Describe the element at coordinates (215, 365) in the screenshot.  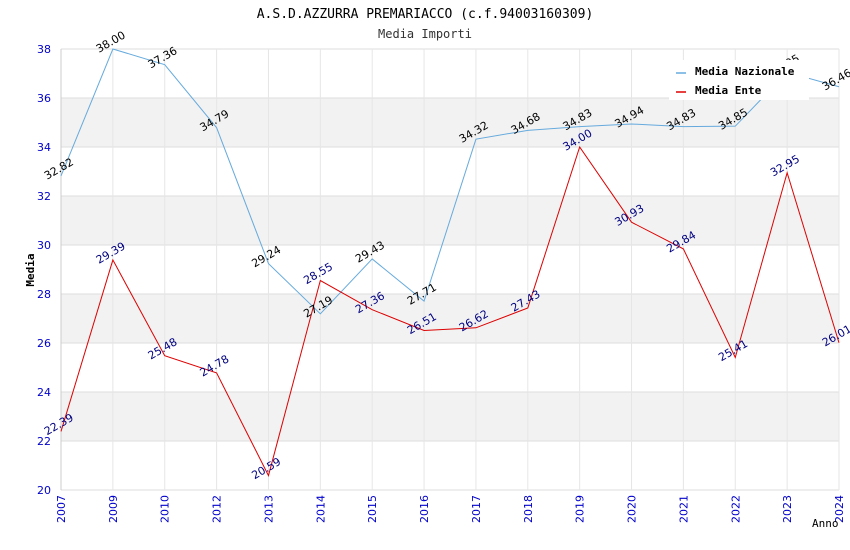
I see `data-label: 24.78` at that location.